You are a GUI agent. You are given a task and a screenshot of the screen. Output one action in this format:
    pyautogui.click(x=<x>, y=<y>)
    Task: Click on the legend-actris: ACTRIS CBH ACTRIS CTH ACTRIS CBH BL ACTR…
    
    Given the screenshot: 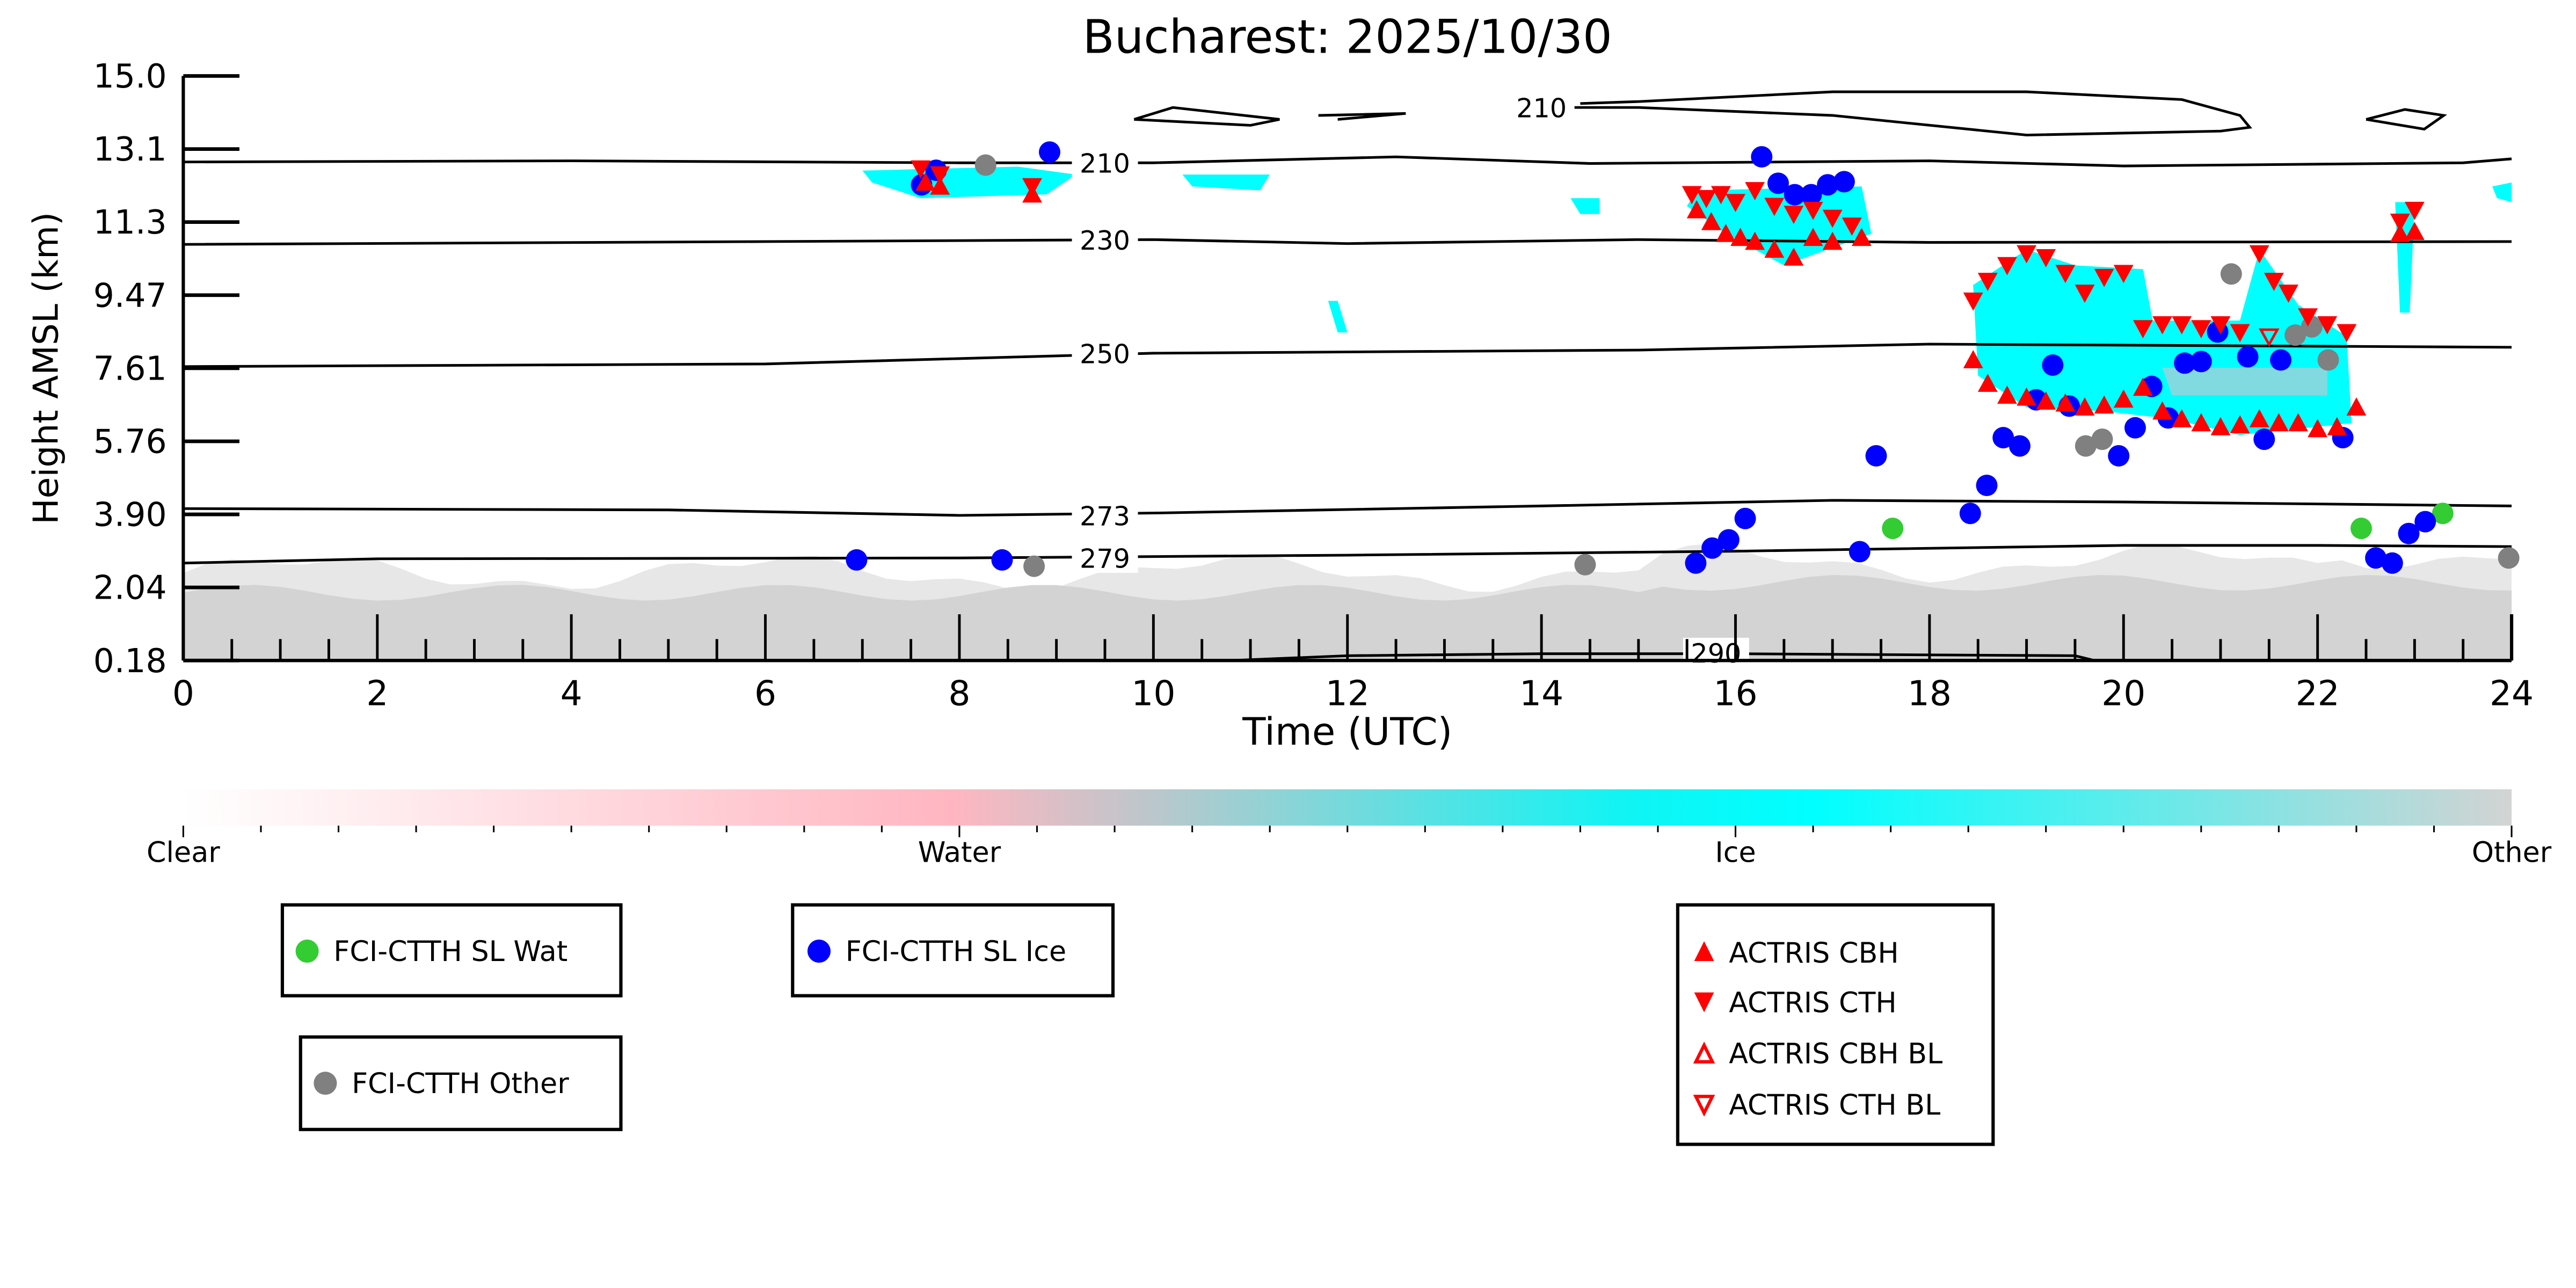 What is the action you would take?
    pyautogui.click(x=1835, y=1024)
    